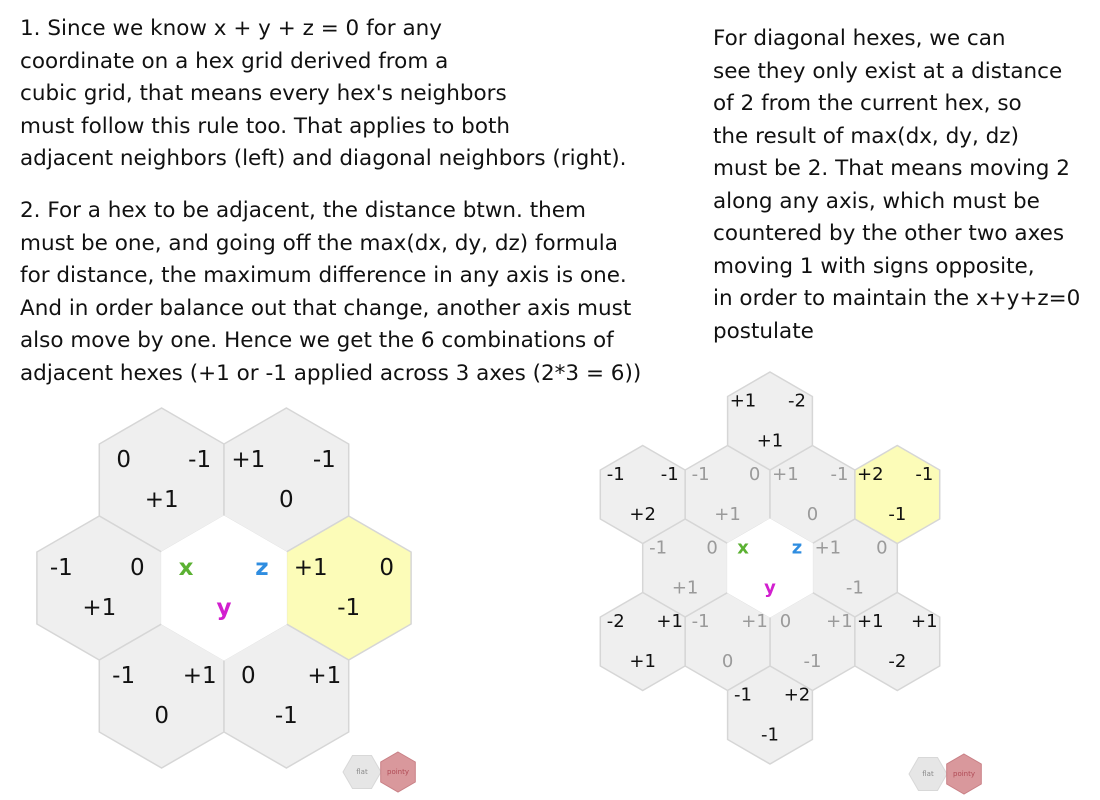  What do you see at coordinates (727, 494) in the screenshot?
I see `hex-top-left: -1 0 +1` at bounding box center [727, 494].